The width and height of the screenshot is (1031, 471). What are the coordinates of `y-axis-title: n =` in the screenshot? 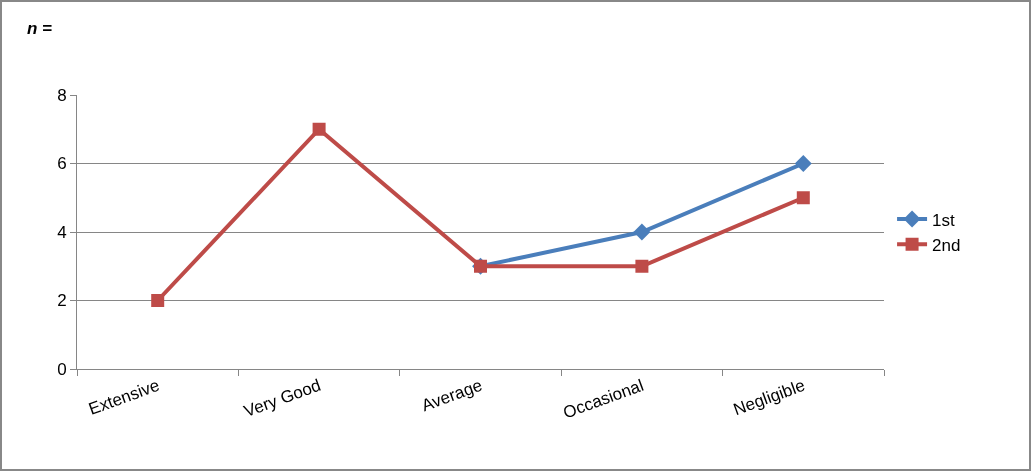 It's located at (40, 28).